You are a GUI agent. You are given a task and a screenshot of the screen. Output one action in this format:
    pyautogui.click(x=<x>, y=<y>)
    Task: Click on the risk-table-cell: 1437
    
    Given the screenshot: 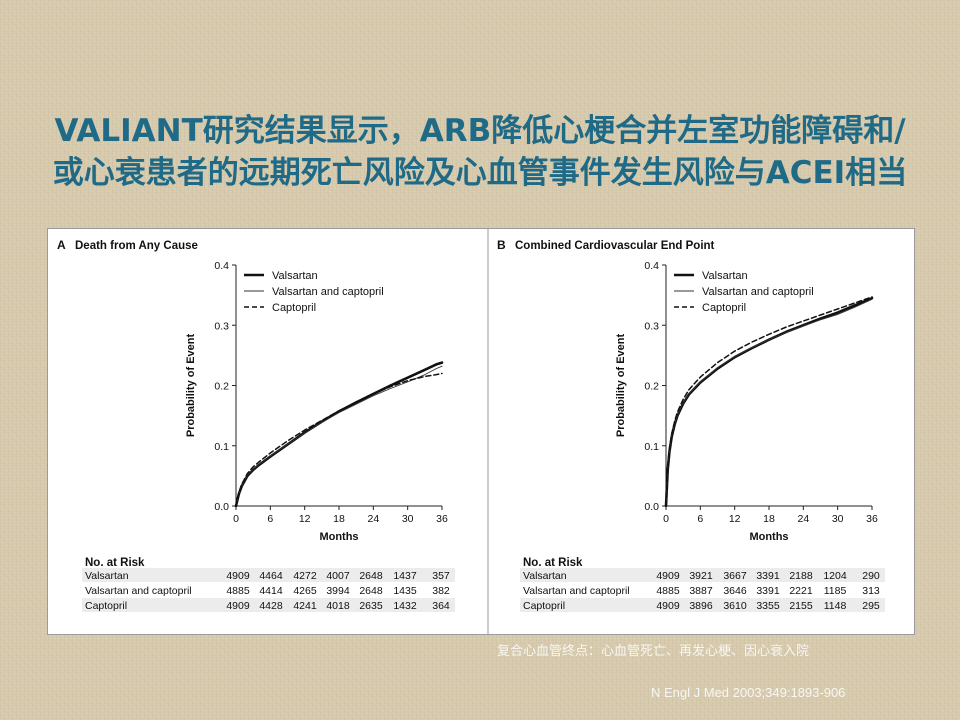 What is the action you would take?
    pyautogui.click(x=405, y=576)
    